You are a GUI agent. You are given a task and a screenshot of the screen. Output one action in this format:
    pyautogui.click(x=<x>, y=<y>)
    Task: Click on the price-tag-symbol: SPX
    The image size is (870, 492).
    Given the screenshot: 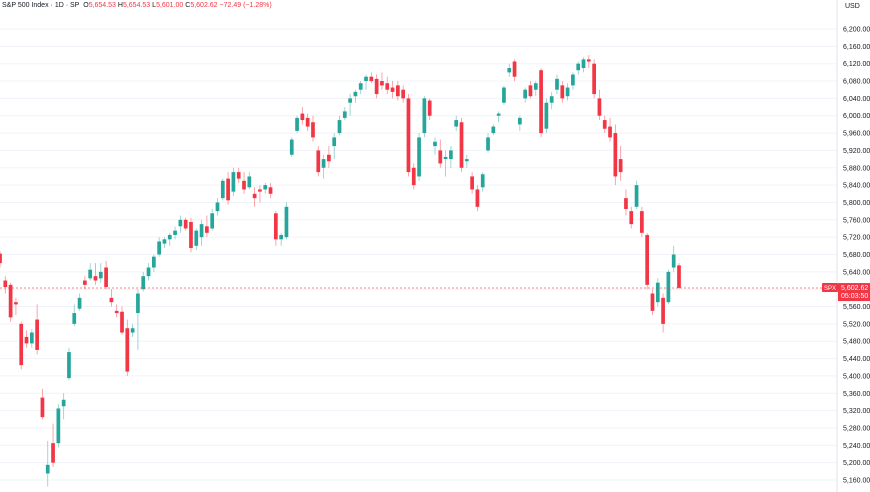 What is the action you would take?
    pyautogui.click(x=830, y=289)
    